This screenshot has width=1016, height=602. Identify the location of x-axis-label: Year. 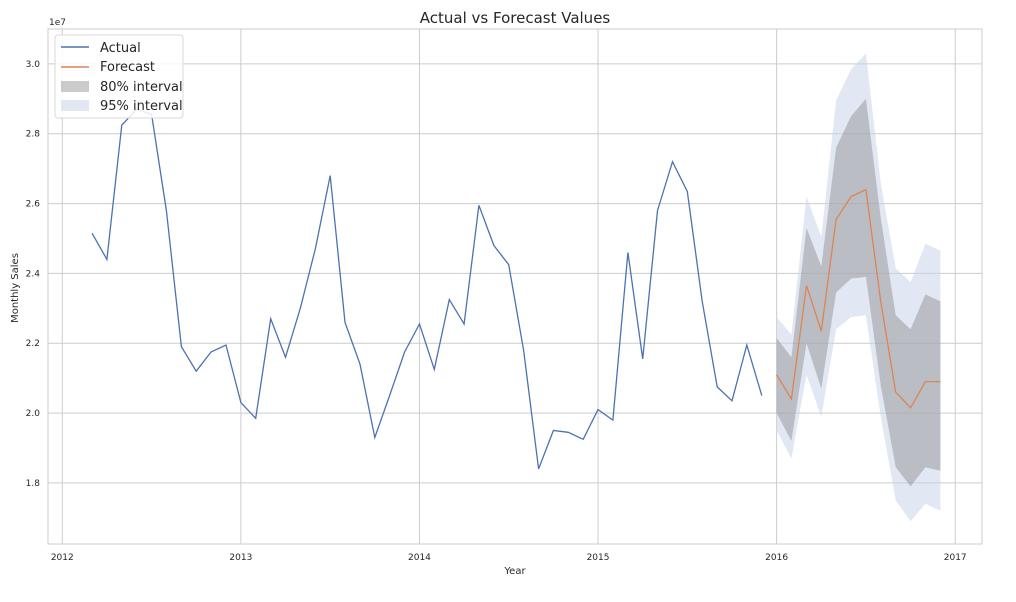
(514, 571).